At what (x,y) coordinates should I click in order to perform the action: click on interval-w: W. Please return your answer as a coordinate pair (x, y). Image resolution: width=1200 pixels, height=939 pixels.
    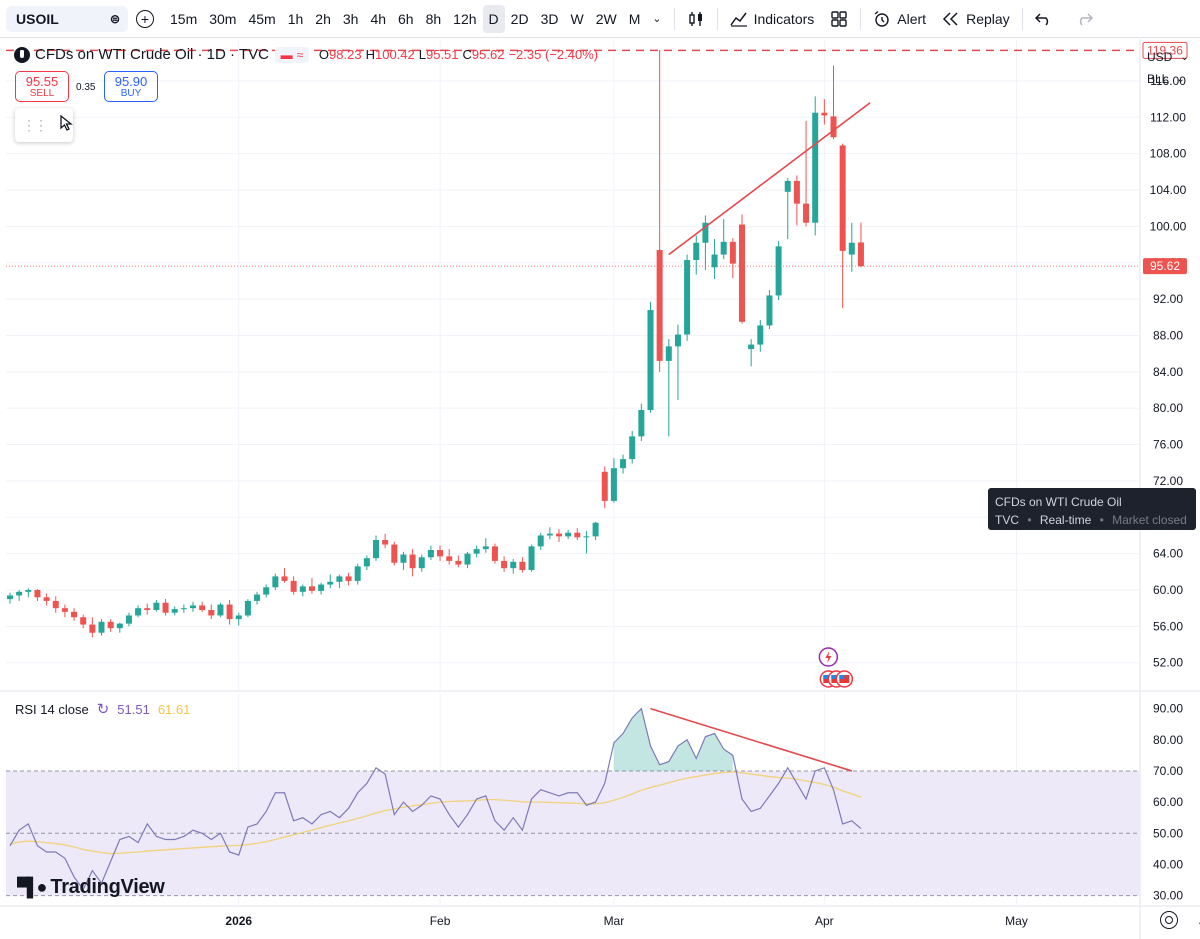
    Looking at the image, I should click on (577, 18).